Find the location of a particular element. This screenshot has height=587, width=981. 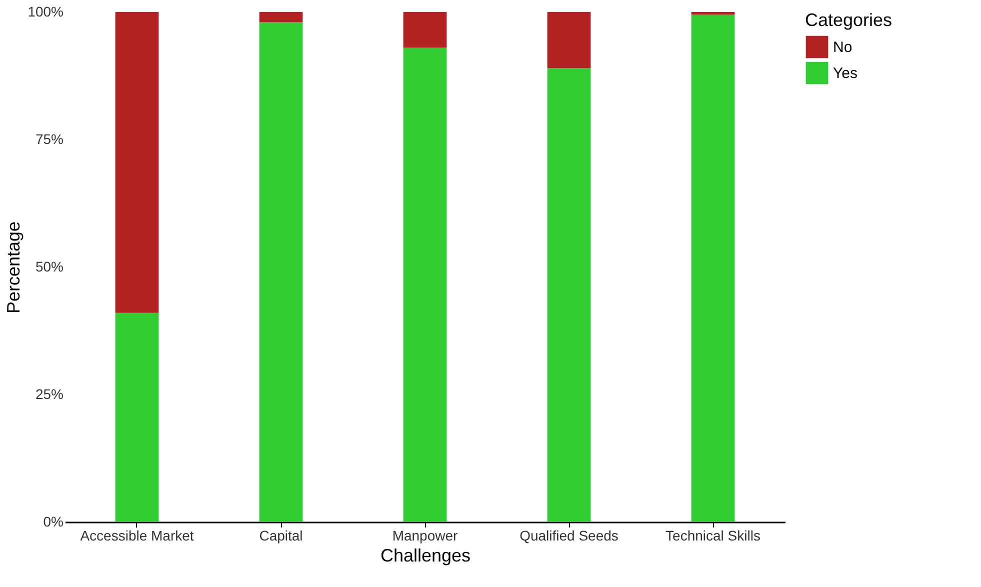

legend-title: Categories is located at coordinates (848, 20).